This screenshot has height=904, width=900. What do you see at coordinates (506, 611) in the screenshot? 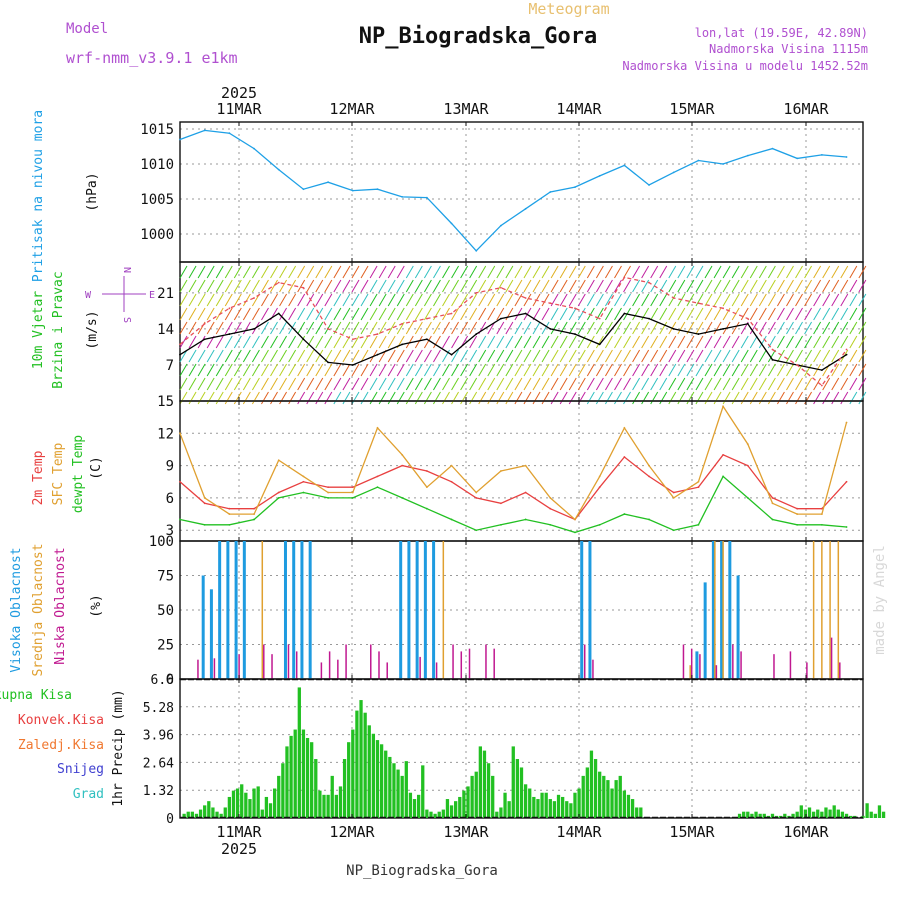
I see `panel-clouds: 100 75 50 25 0` at bounding box center [506, 611].